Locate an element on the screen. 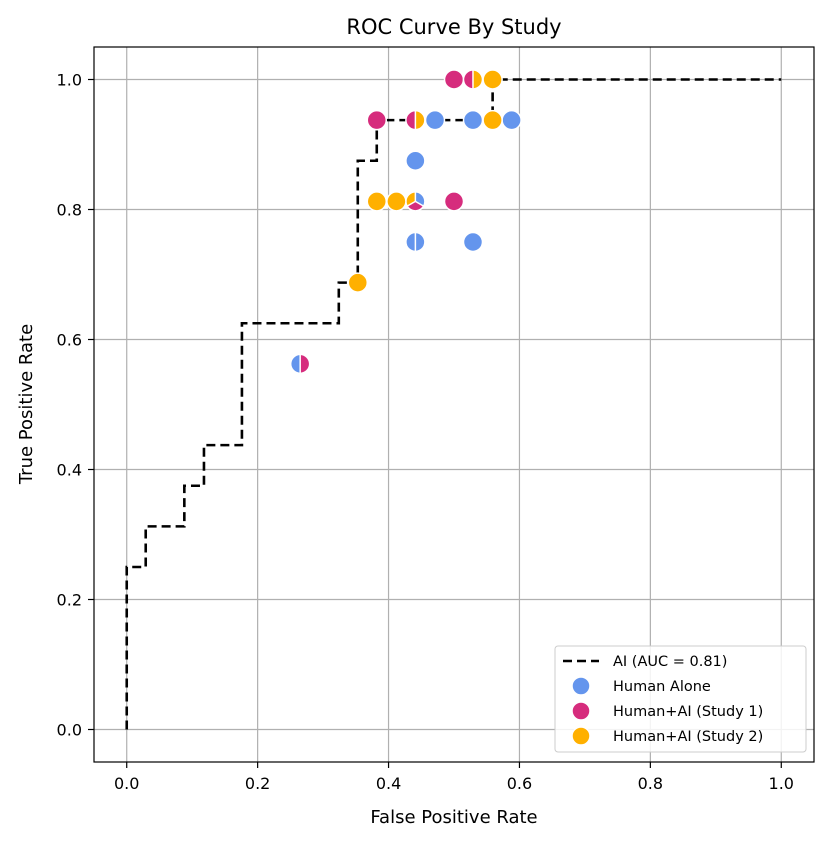  legend-item-study1: Human+AI (Study 1) is located at coordinates (667, 711).